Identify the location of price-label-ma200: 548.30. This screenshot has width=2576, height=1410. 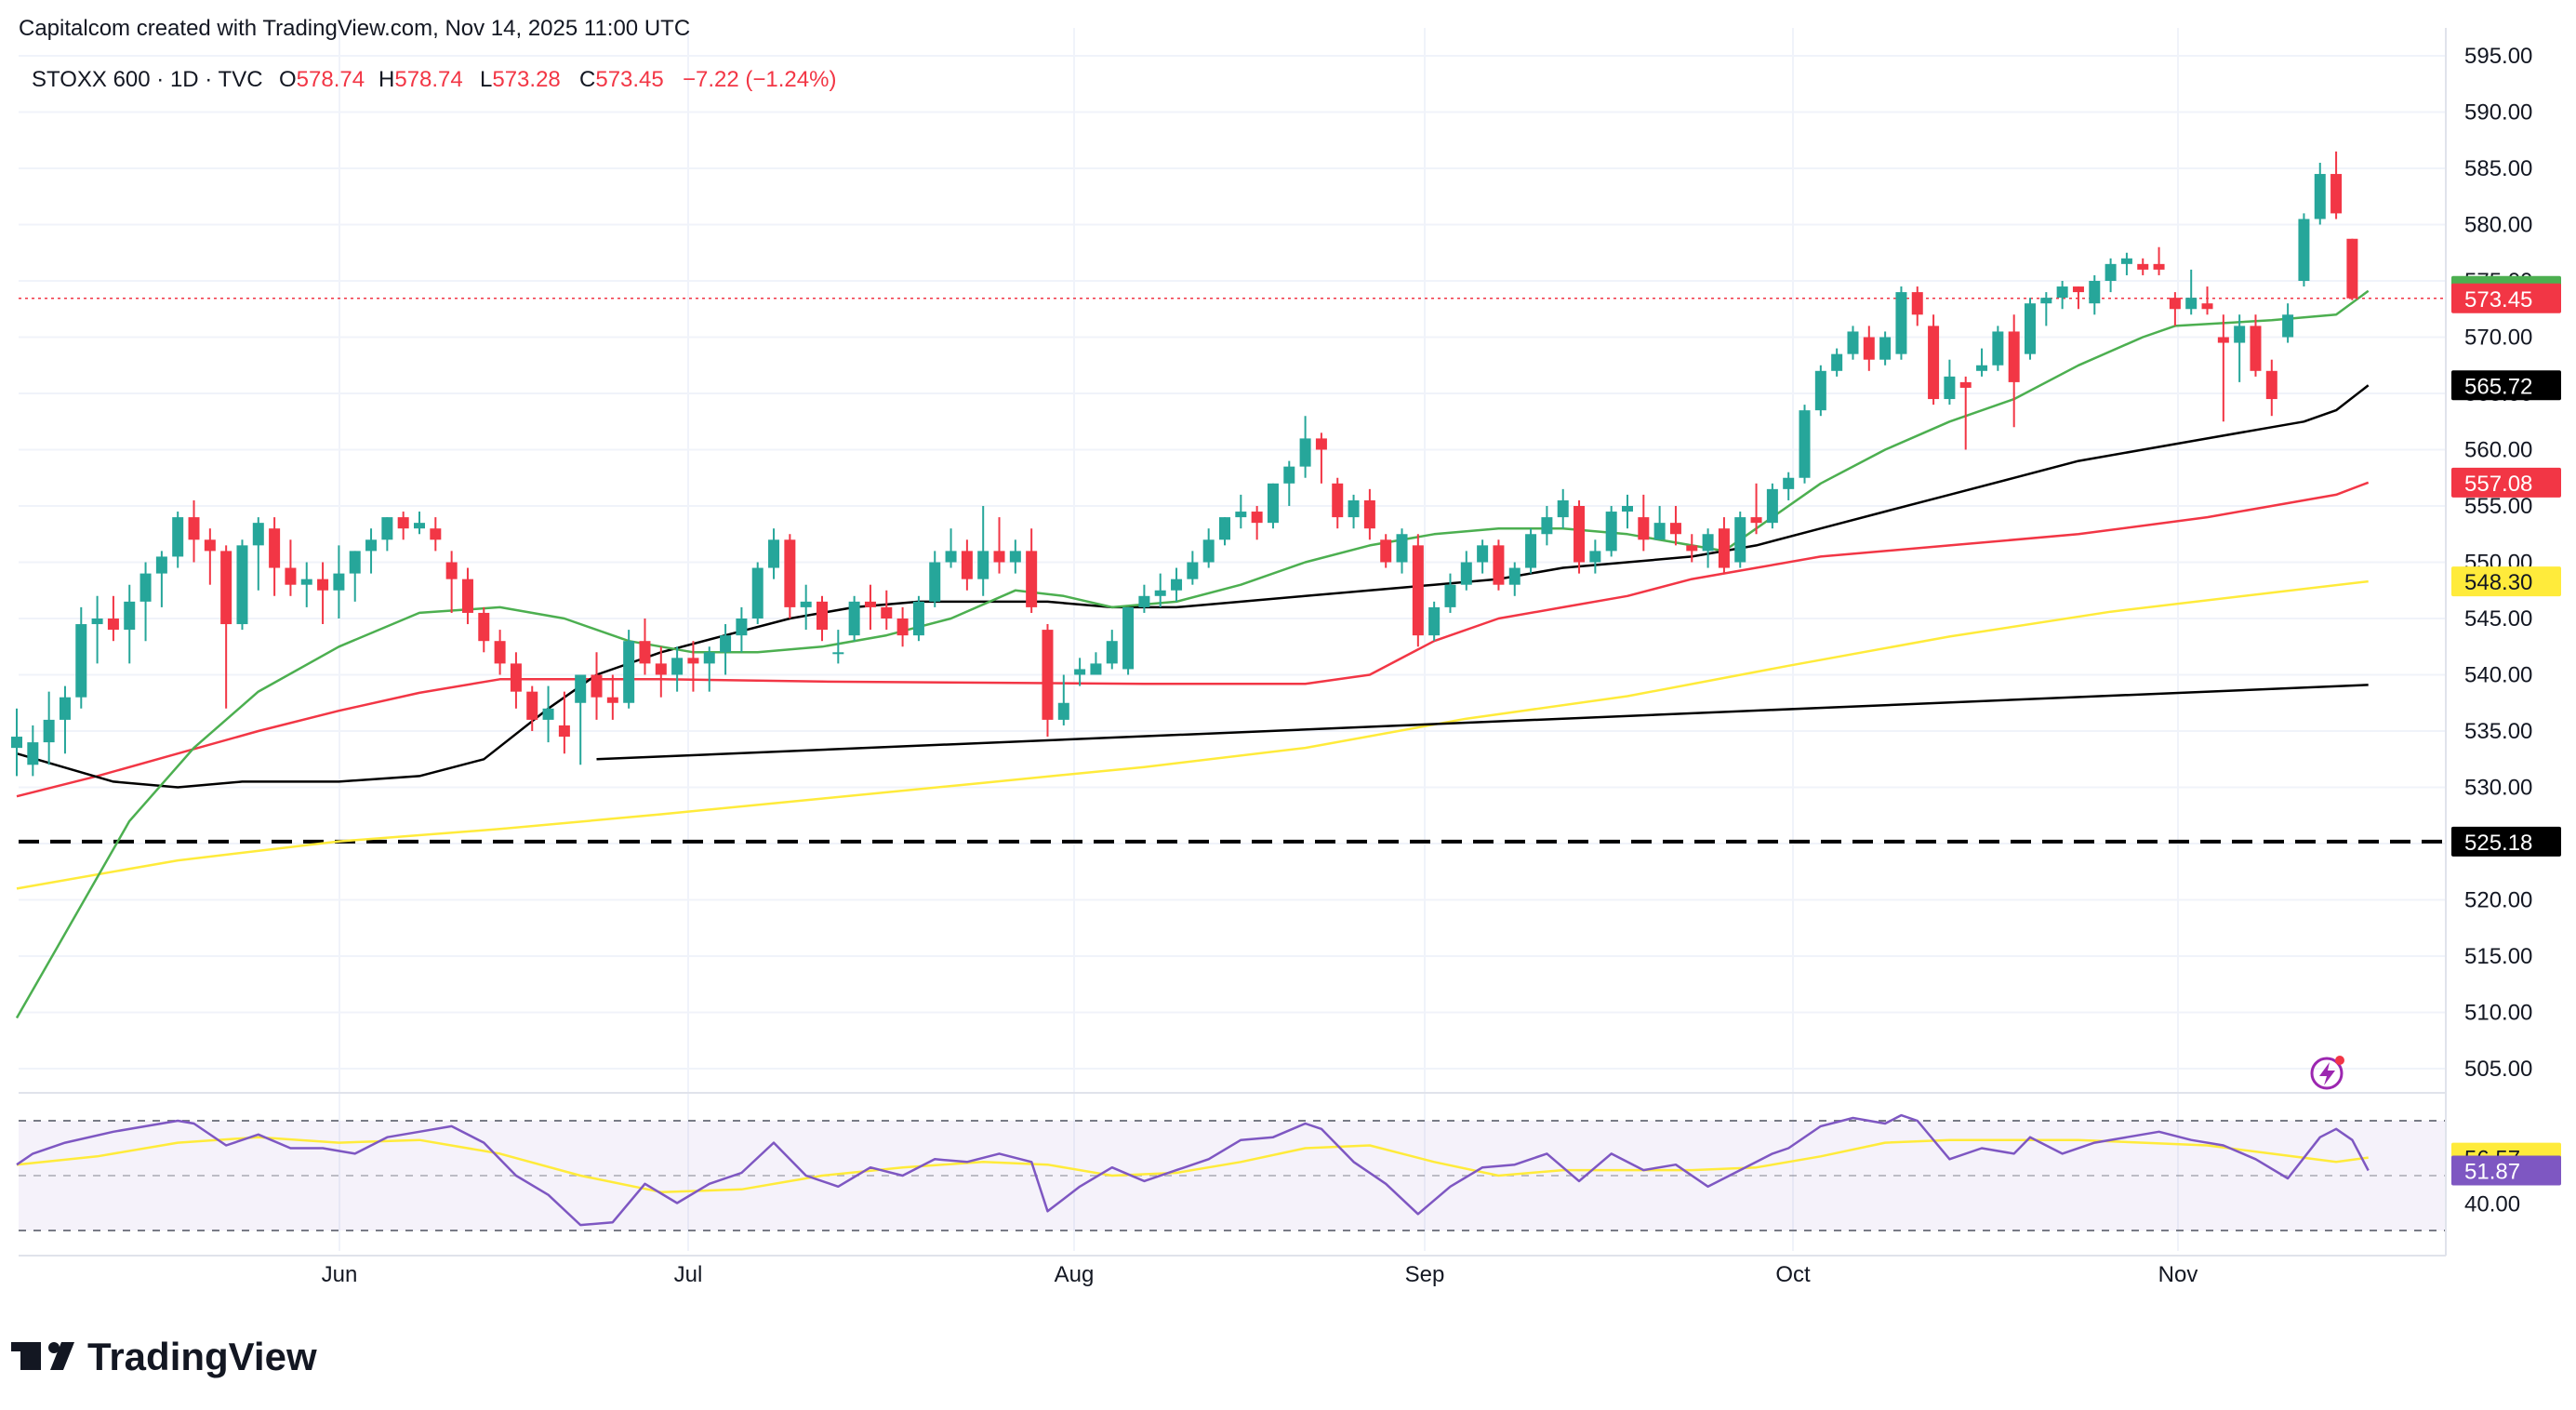
(2506, 581).